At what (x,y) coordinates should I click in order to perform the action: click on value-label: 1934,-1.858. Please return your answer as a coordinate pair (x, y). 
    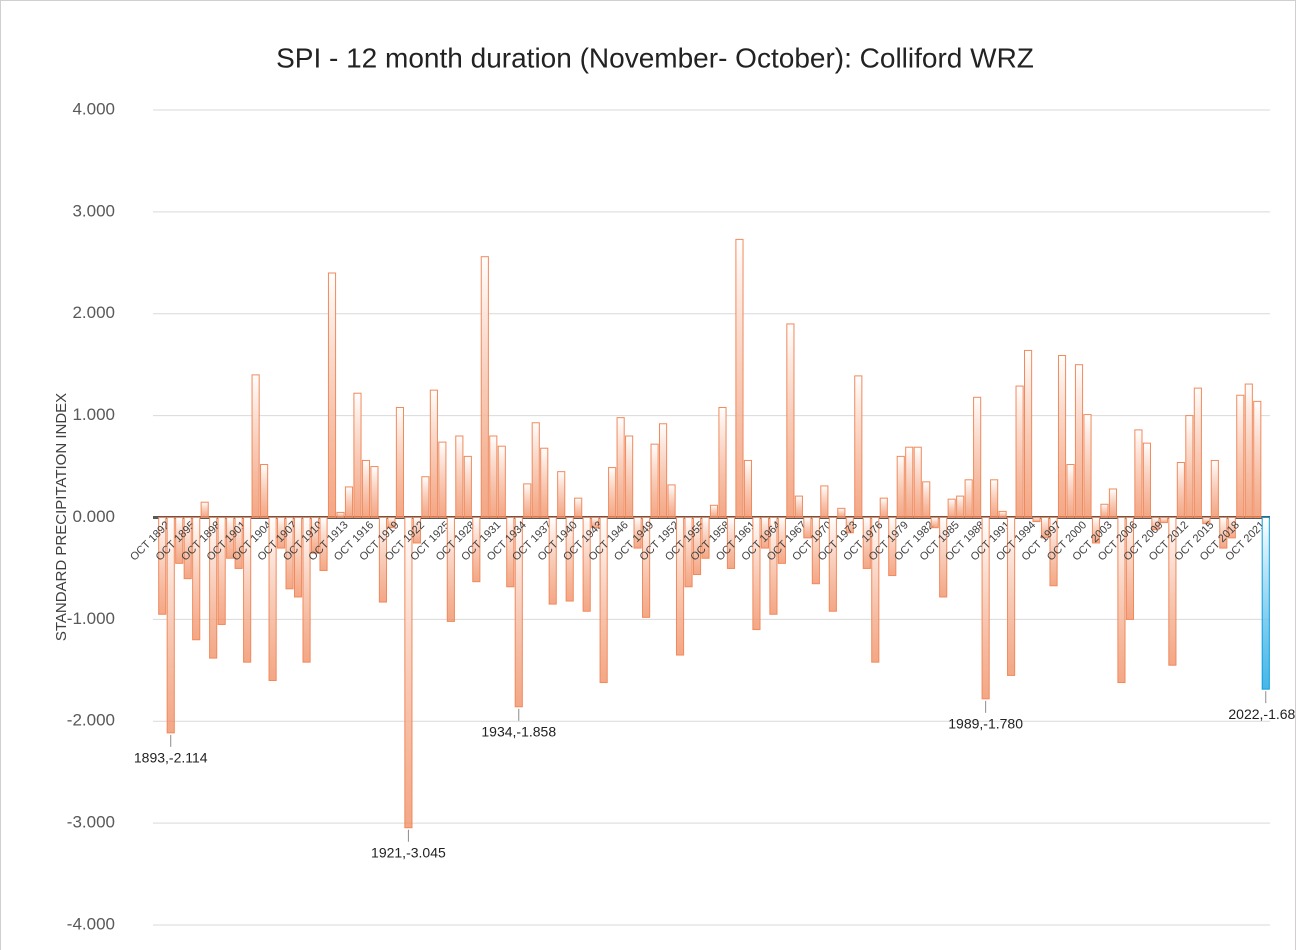
    Looking at the image, I should click on (518, 731).